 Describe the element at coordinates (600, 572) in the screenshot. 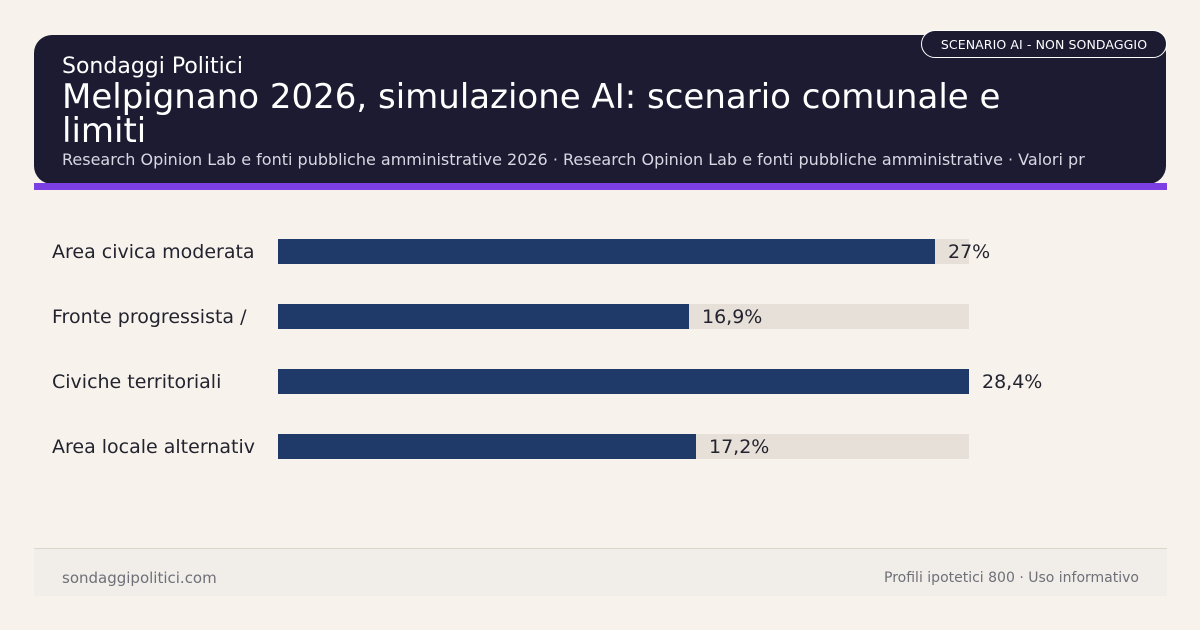

I see `footer` at that location.